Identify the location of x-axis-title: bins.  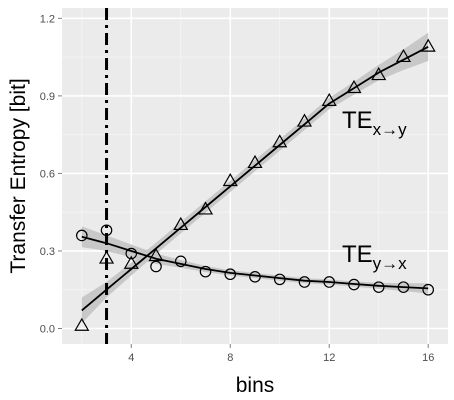
(255, 385).